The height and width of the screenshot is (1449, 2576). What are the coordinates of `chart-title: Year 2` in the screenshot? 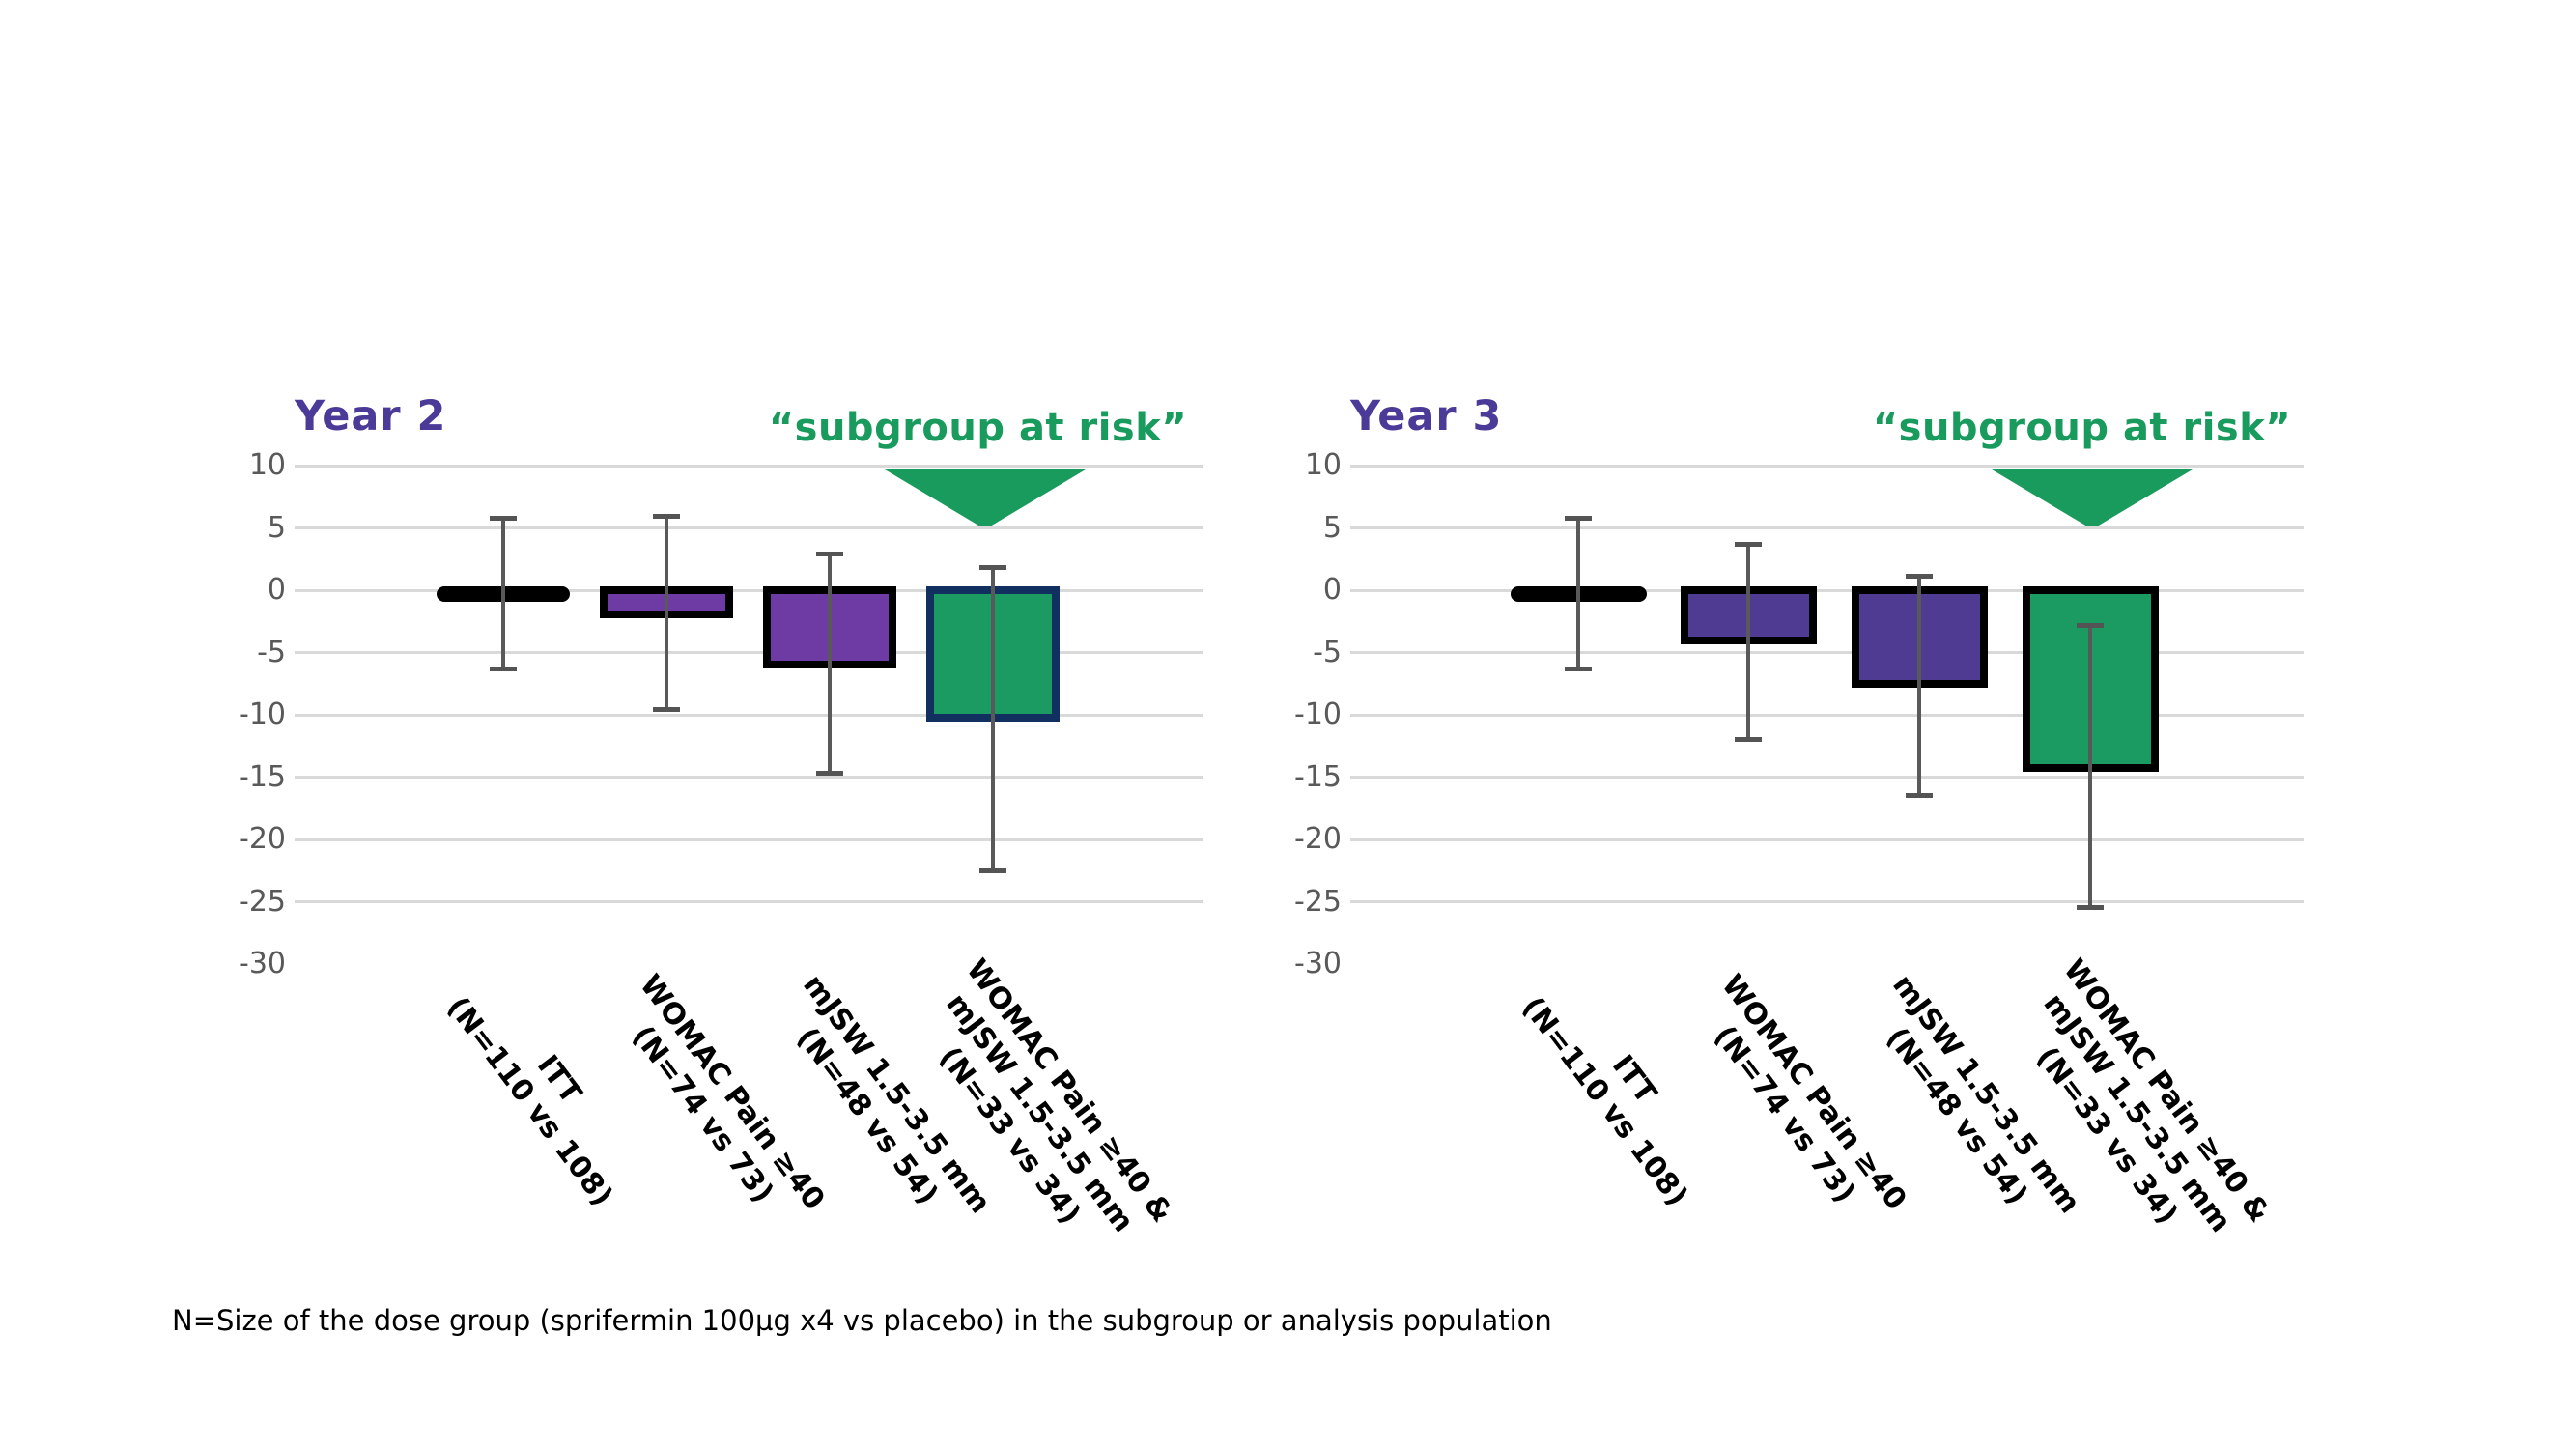 It's located at (371, 416).